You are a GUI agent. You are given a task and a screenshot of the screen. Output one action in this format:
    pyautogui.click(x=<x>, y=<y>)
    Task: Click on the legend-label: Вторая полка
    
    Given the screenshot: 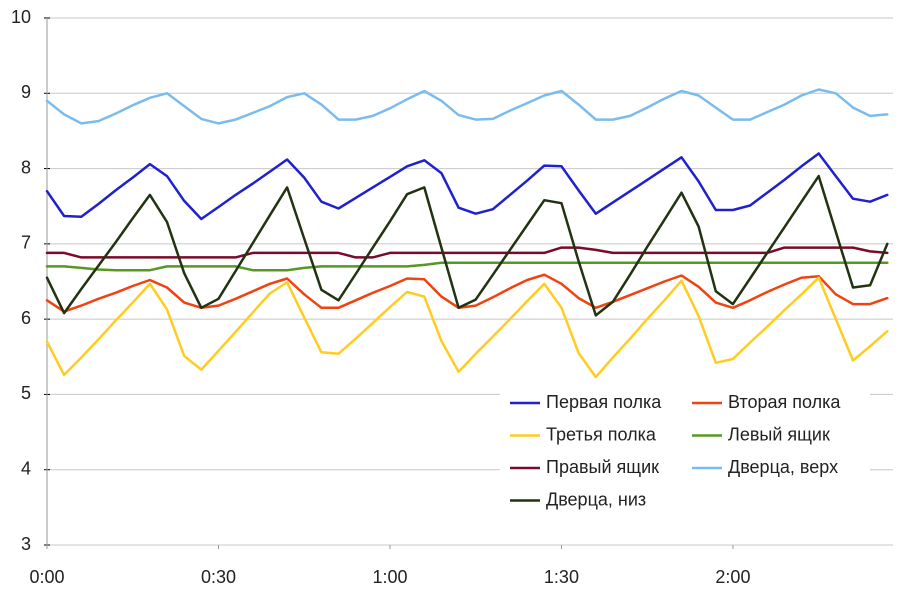 What is the action you would take?
    pyautogui.click(x=784, y=402)
    